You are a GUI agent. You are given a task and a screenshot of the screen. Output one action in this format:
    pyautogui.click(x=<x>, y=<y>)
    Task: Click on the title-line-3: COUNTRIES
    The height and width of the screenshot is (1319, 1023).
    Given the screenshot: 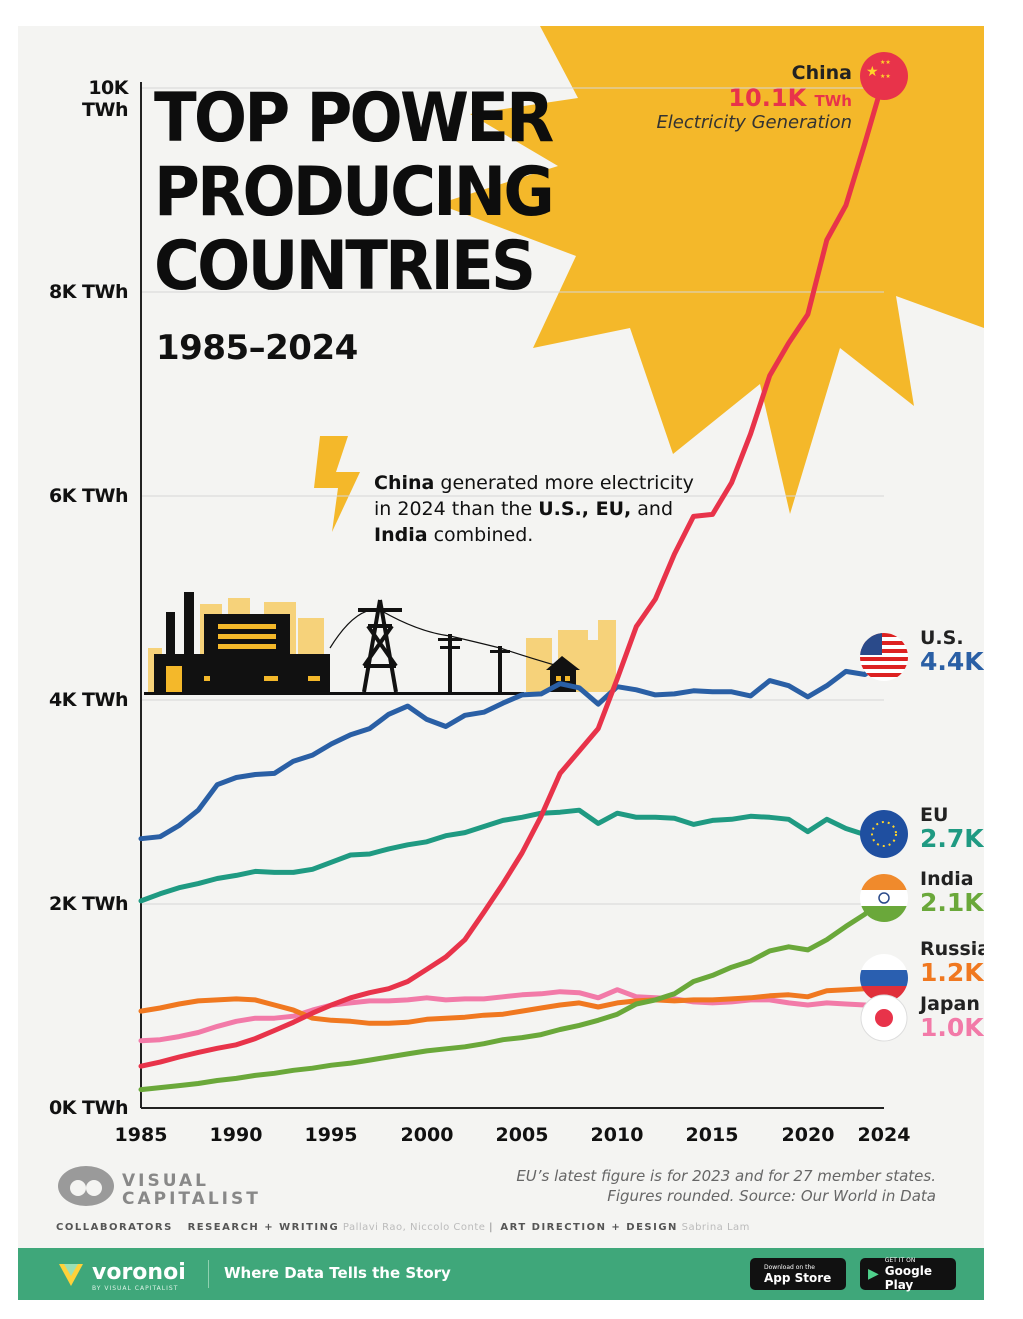 What is the action you would take?
    pyautogui.click(x=345, y=266)
    